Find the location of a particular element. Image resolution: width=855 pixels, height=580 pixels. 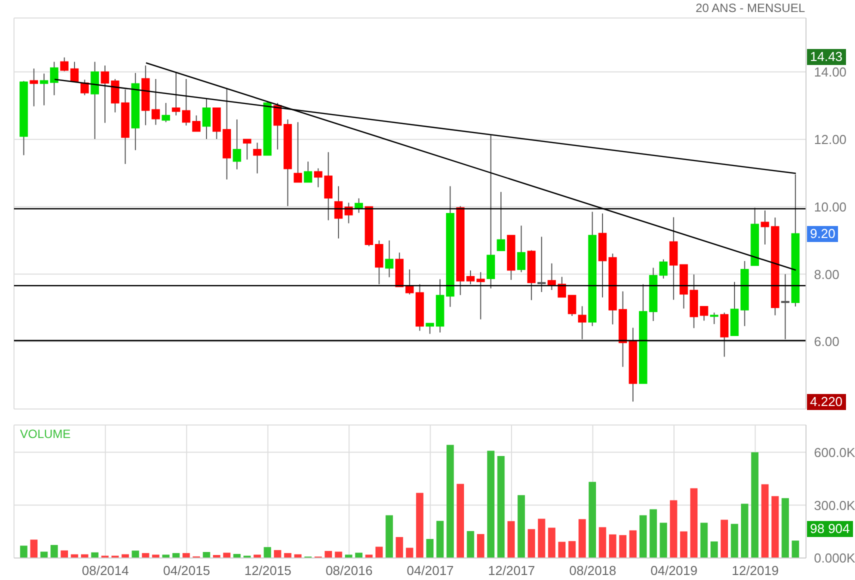

y-tick-label: 600.0K is located at coordinates (834, 452).